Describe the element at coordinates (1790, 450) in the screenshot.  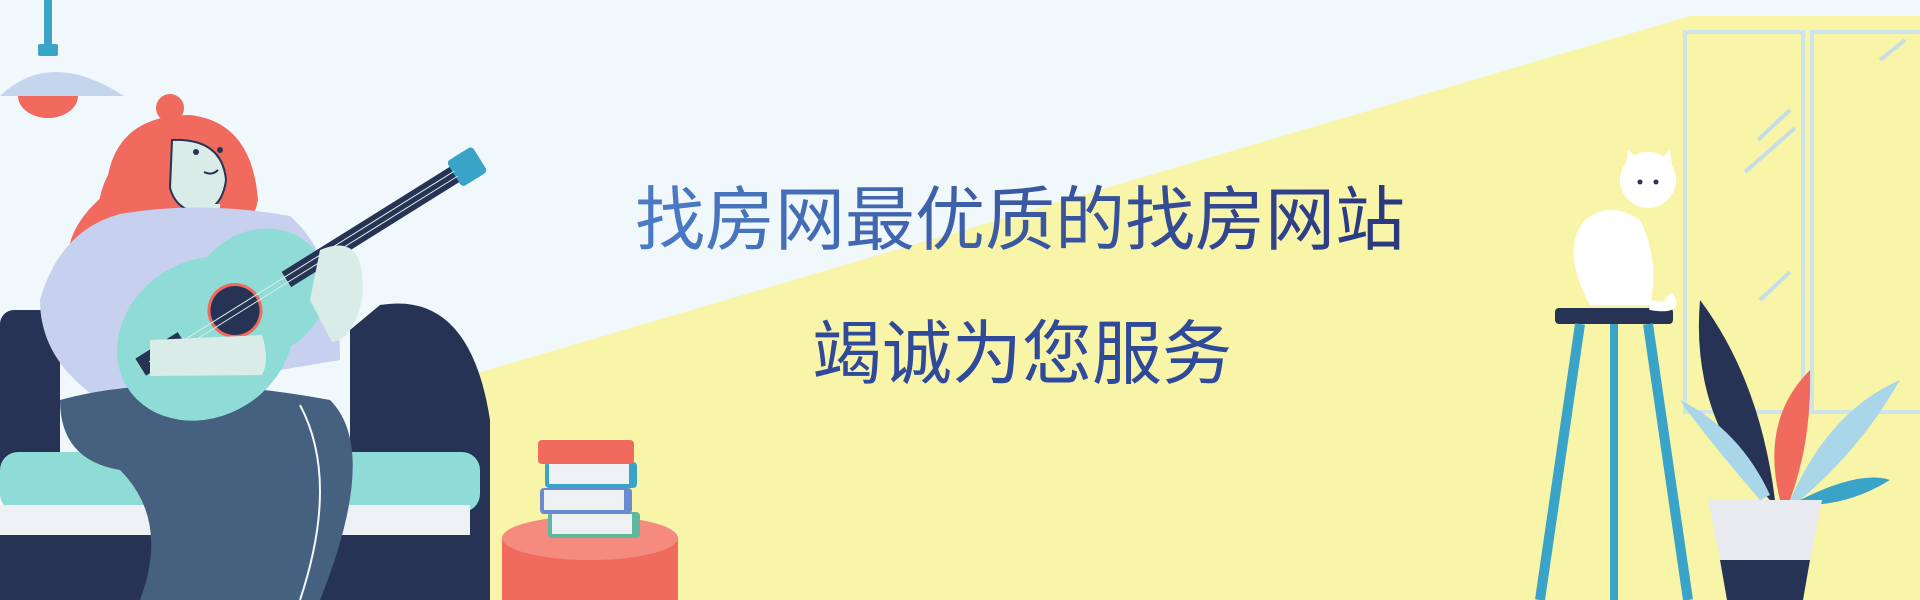
I see `potted-plant-icon` at that location.